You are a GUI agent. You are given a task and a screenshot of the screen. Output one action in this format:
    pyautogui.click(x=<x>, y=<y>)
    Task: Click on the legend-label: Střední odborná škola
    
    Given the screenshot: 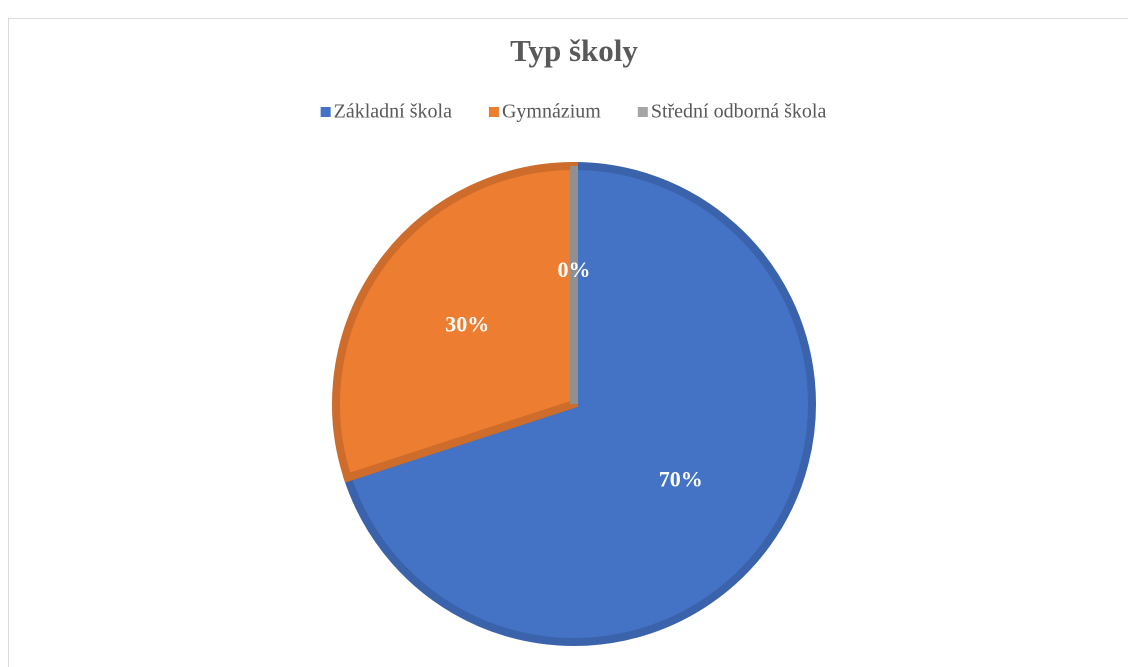 What is the action you would take?
    pyautogui.click(x=739, y=112)
    